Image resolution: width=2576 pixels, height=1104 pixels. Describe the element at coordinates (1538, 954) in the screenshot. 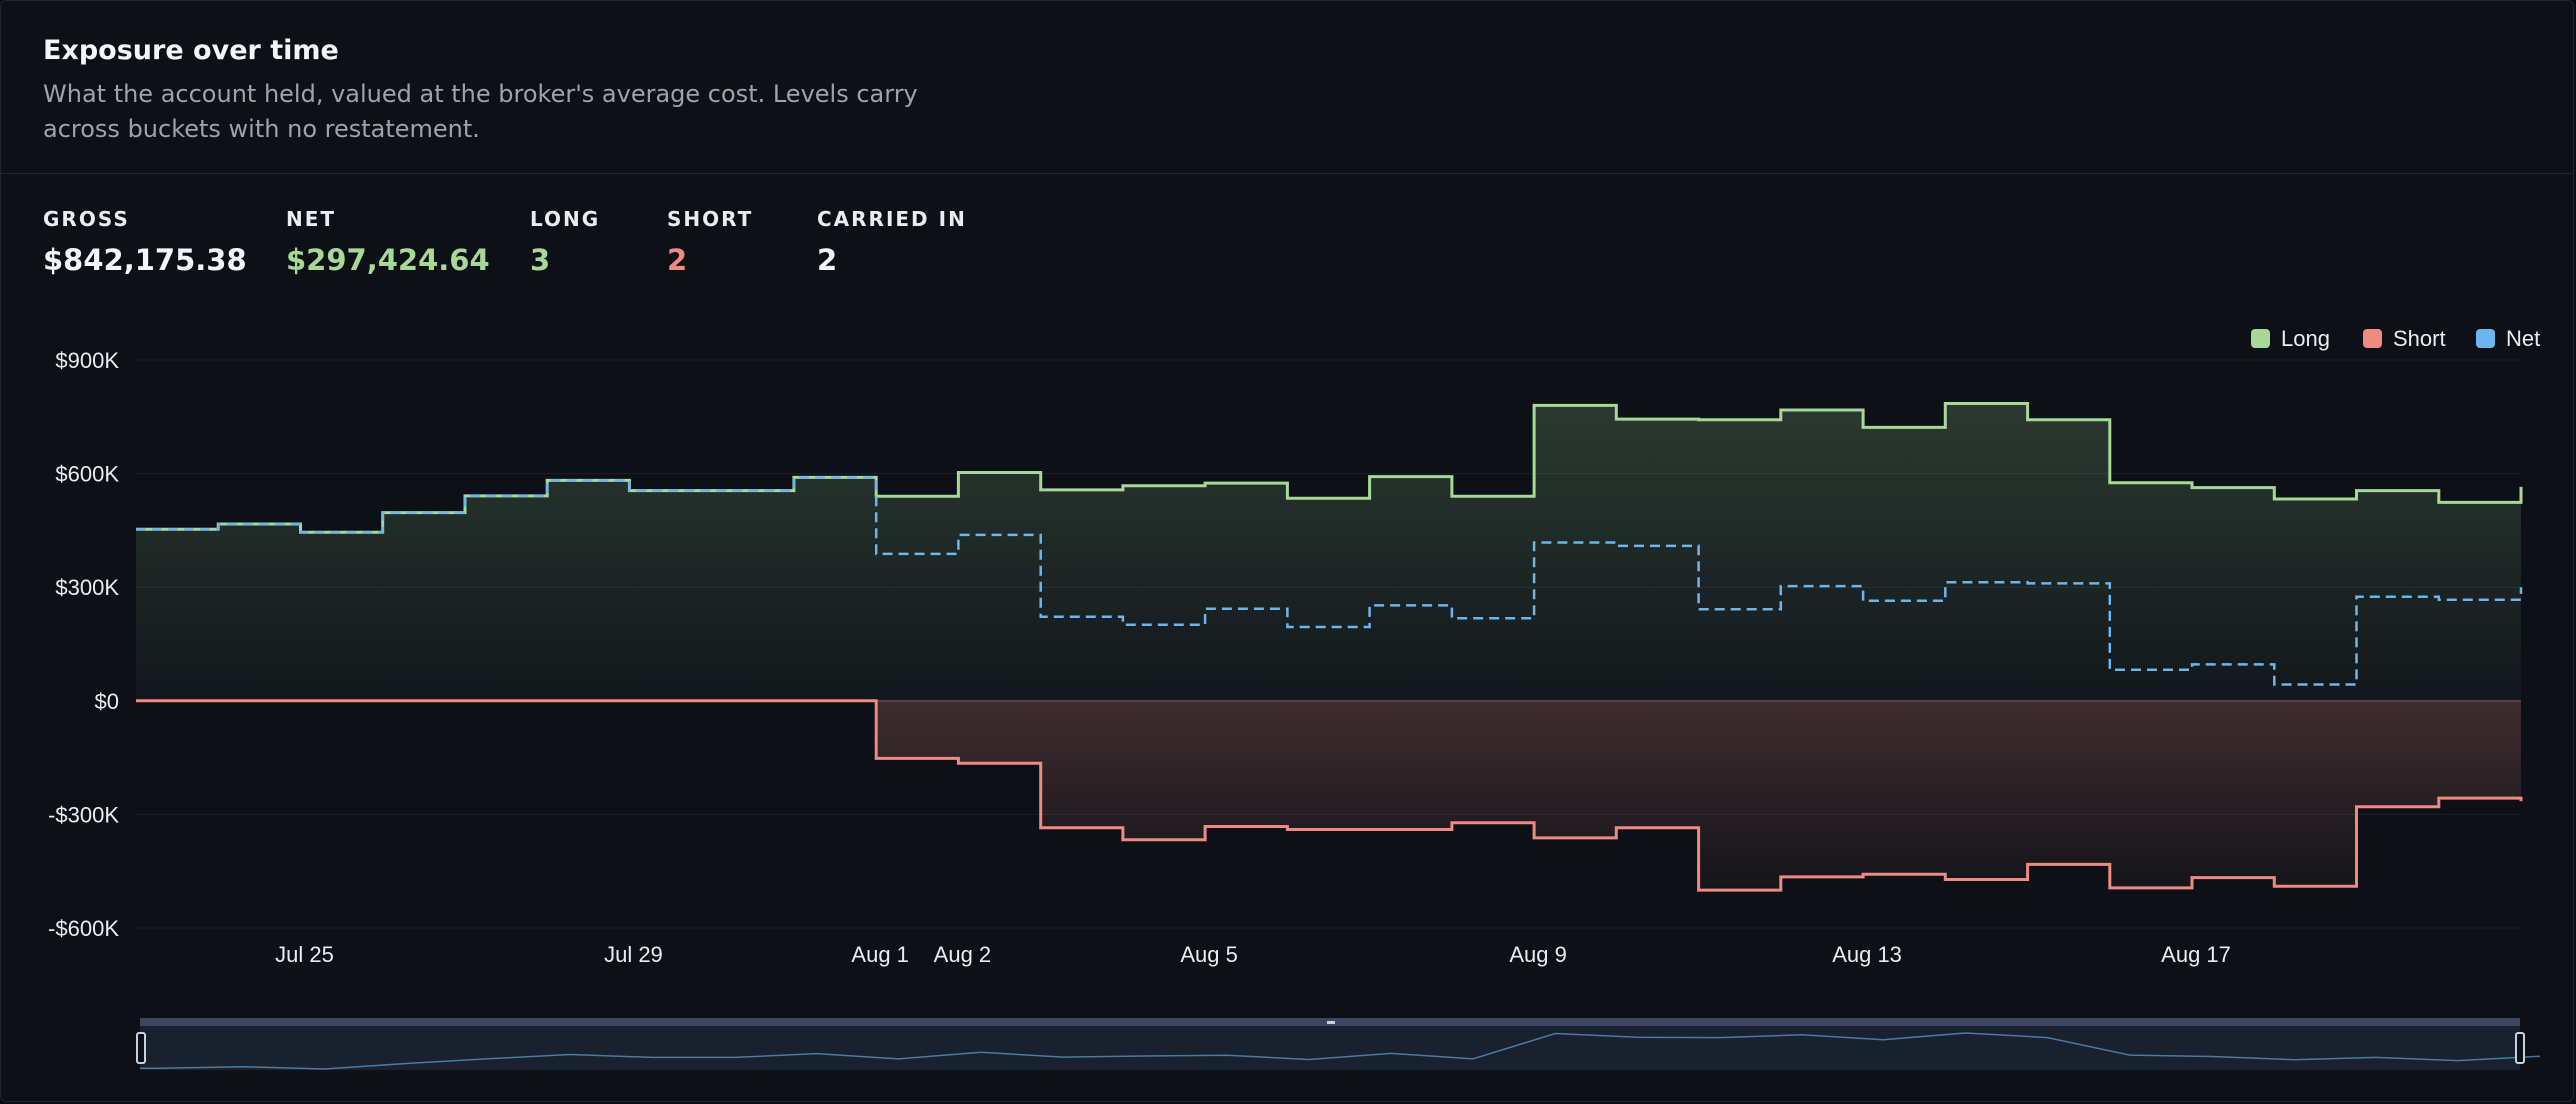

I see `x-tick-label: Aug 9` at that location.